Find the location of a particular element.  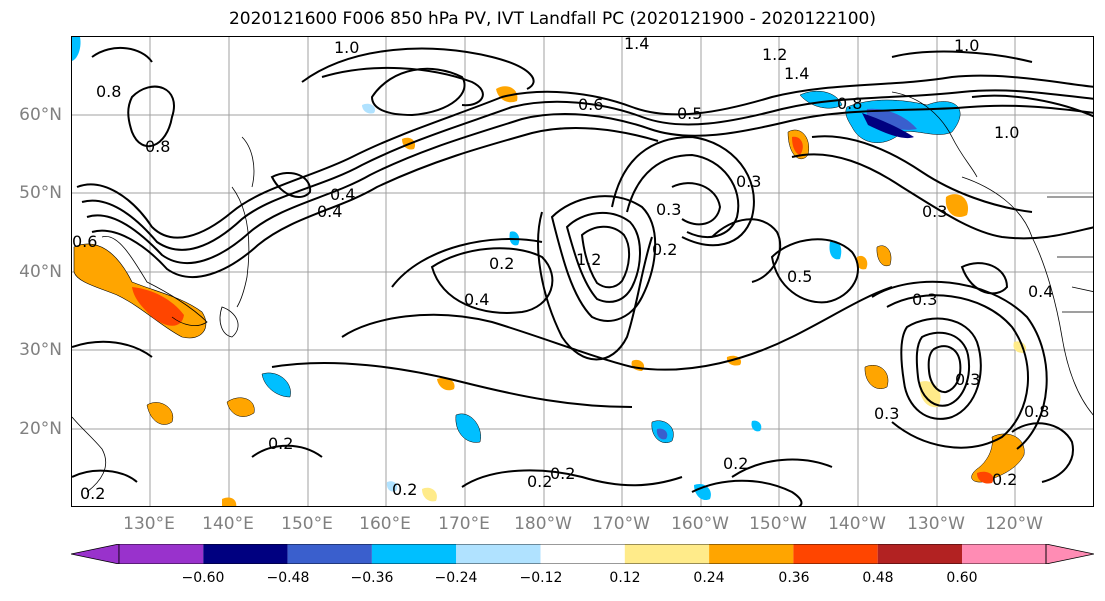

lon-label-120w: 120°W is located at coordinates (1014, 524).